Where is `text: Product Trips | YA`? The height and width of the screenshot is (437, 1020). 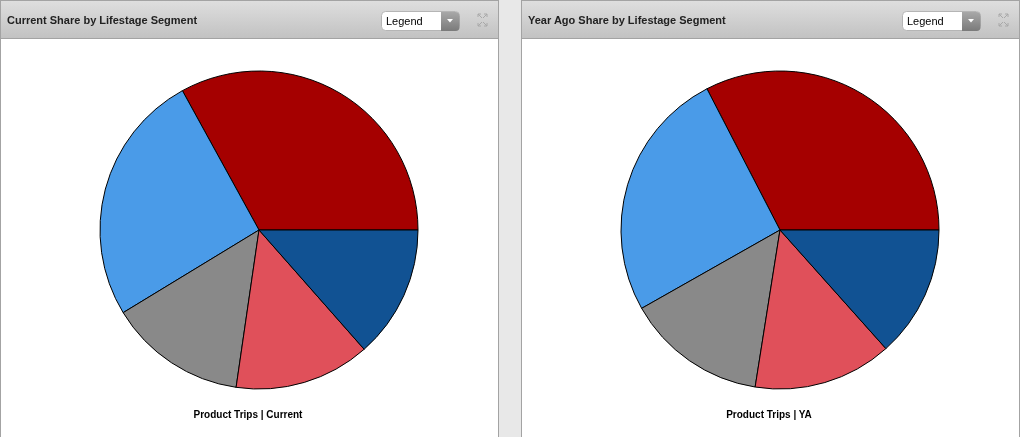
text: Product Trips | YA is located at coordinates (769, 414).